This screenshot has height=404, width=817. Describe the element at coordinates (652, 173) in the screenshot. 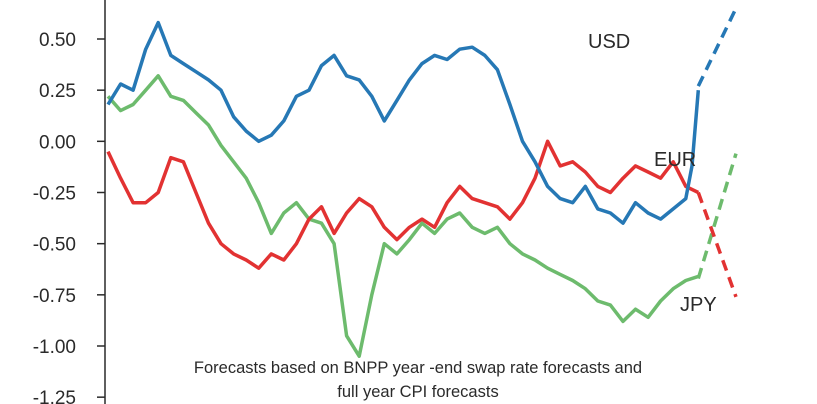

I see `series-labels: USD EUR JPY` at that location.